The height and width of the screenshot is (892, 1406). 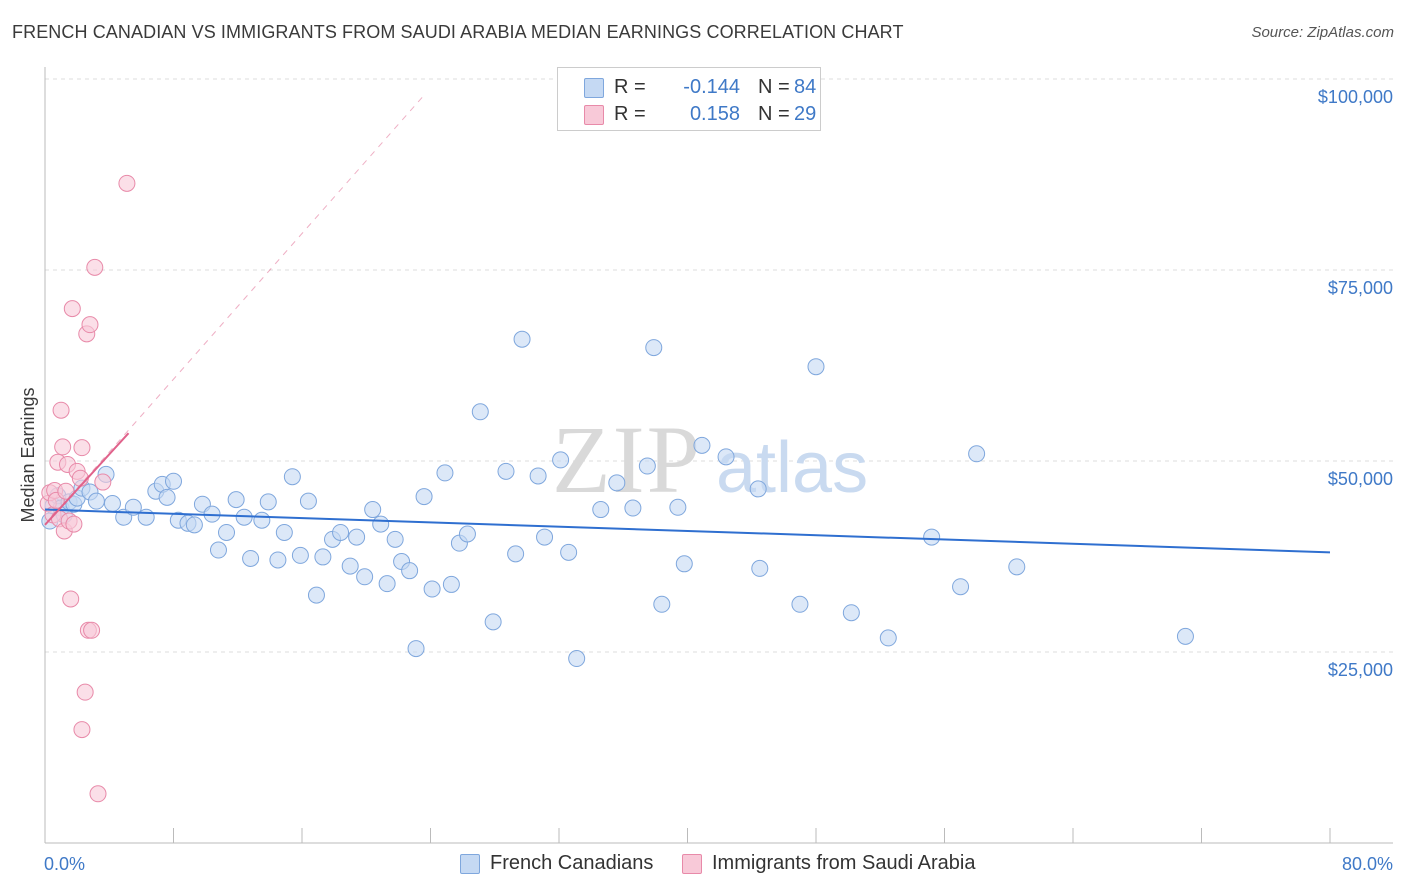 I want to click on y-tick-labels: $25,000 $50,000 $75,000 $100,000, so click(x=1355, y=383).